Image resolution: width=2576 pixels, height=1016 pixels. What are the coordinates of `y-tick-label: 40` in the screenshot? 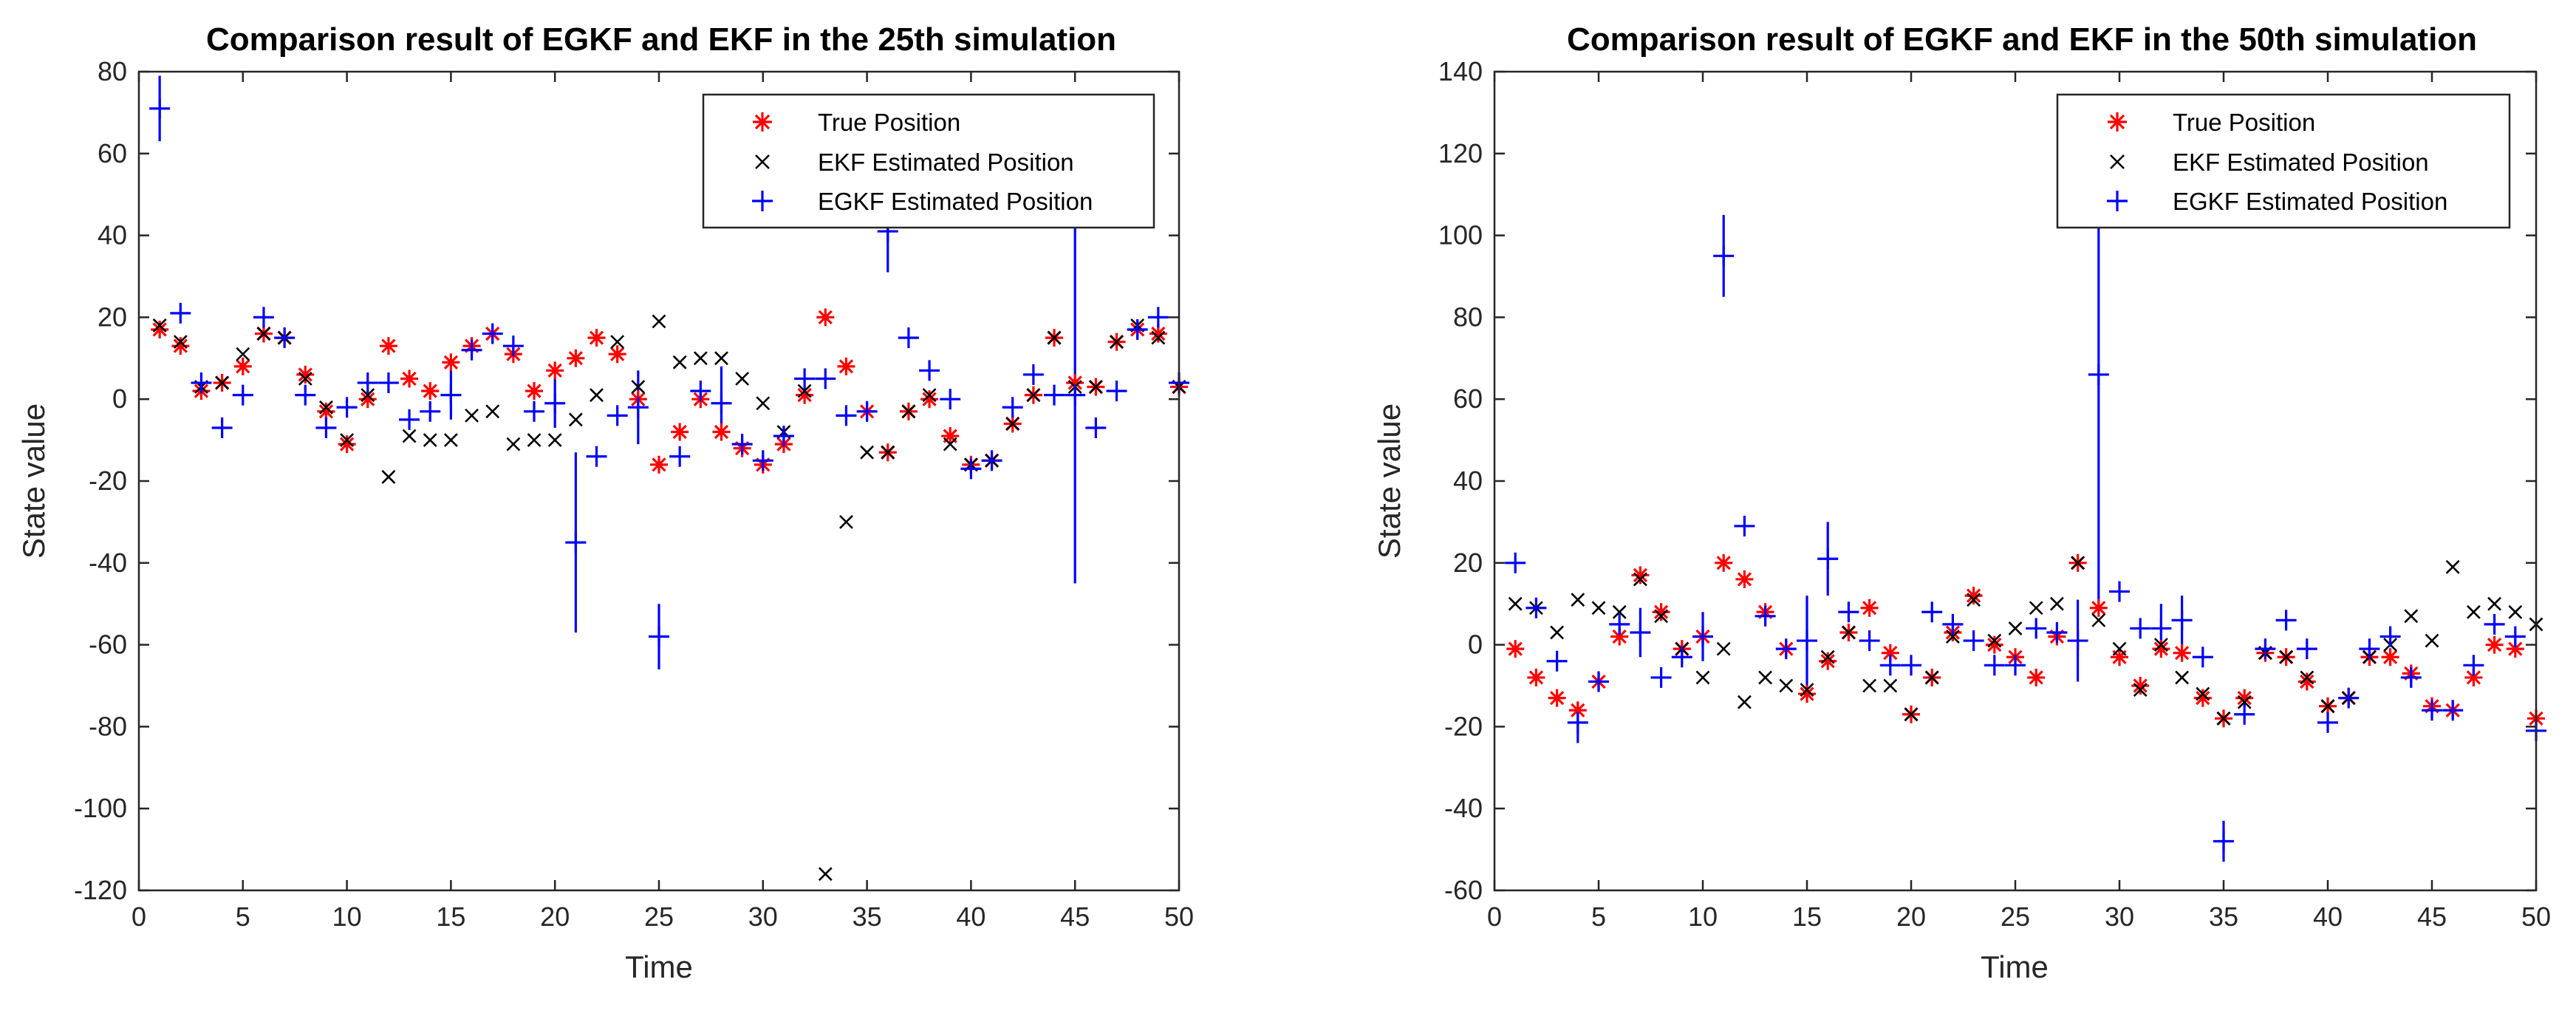 It's located at (113, 235).